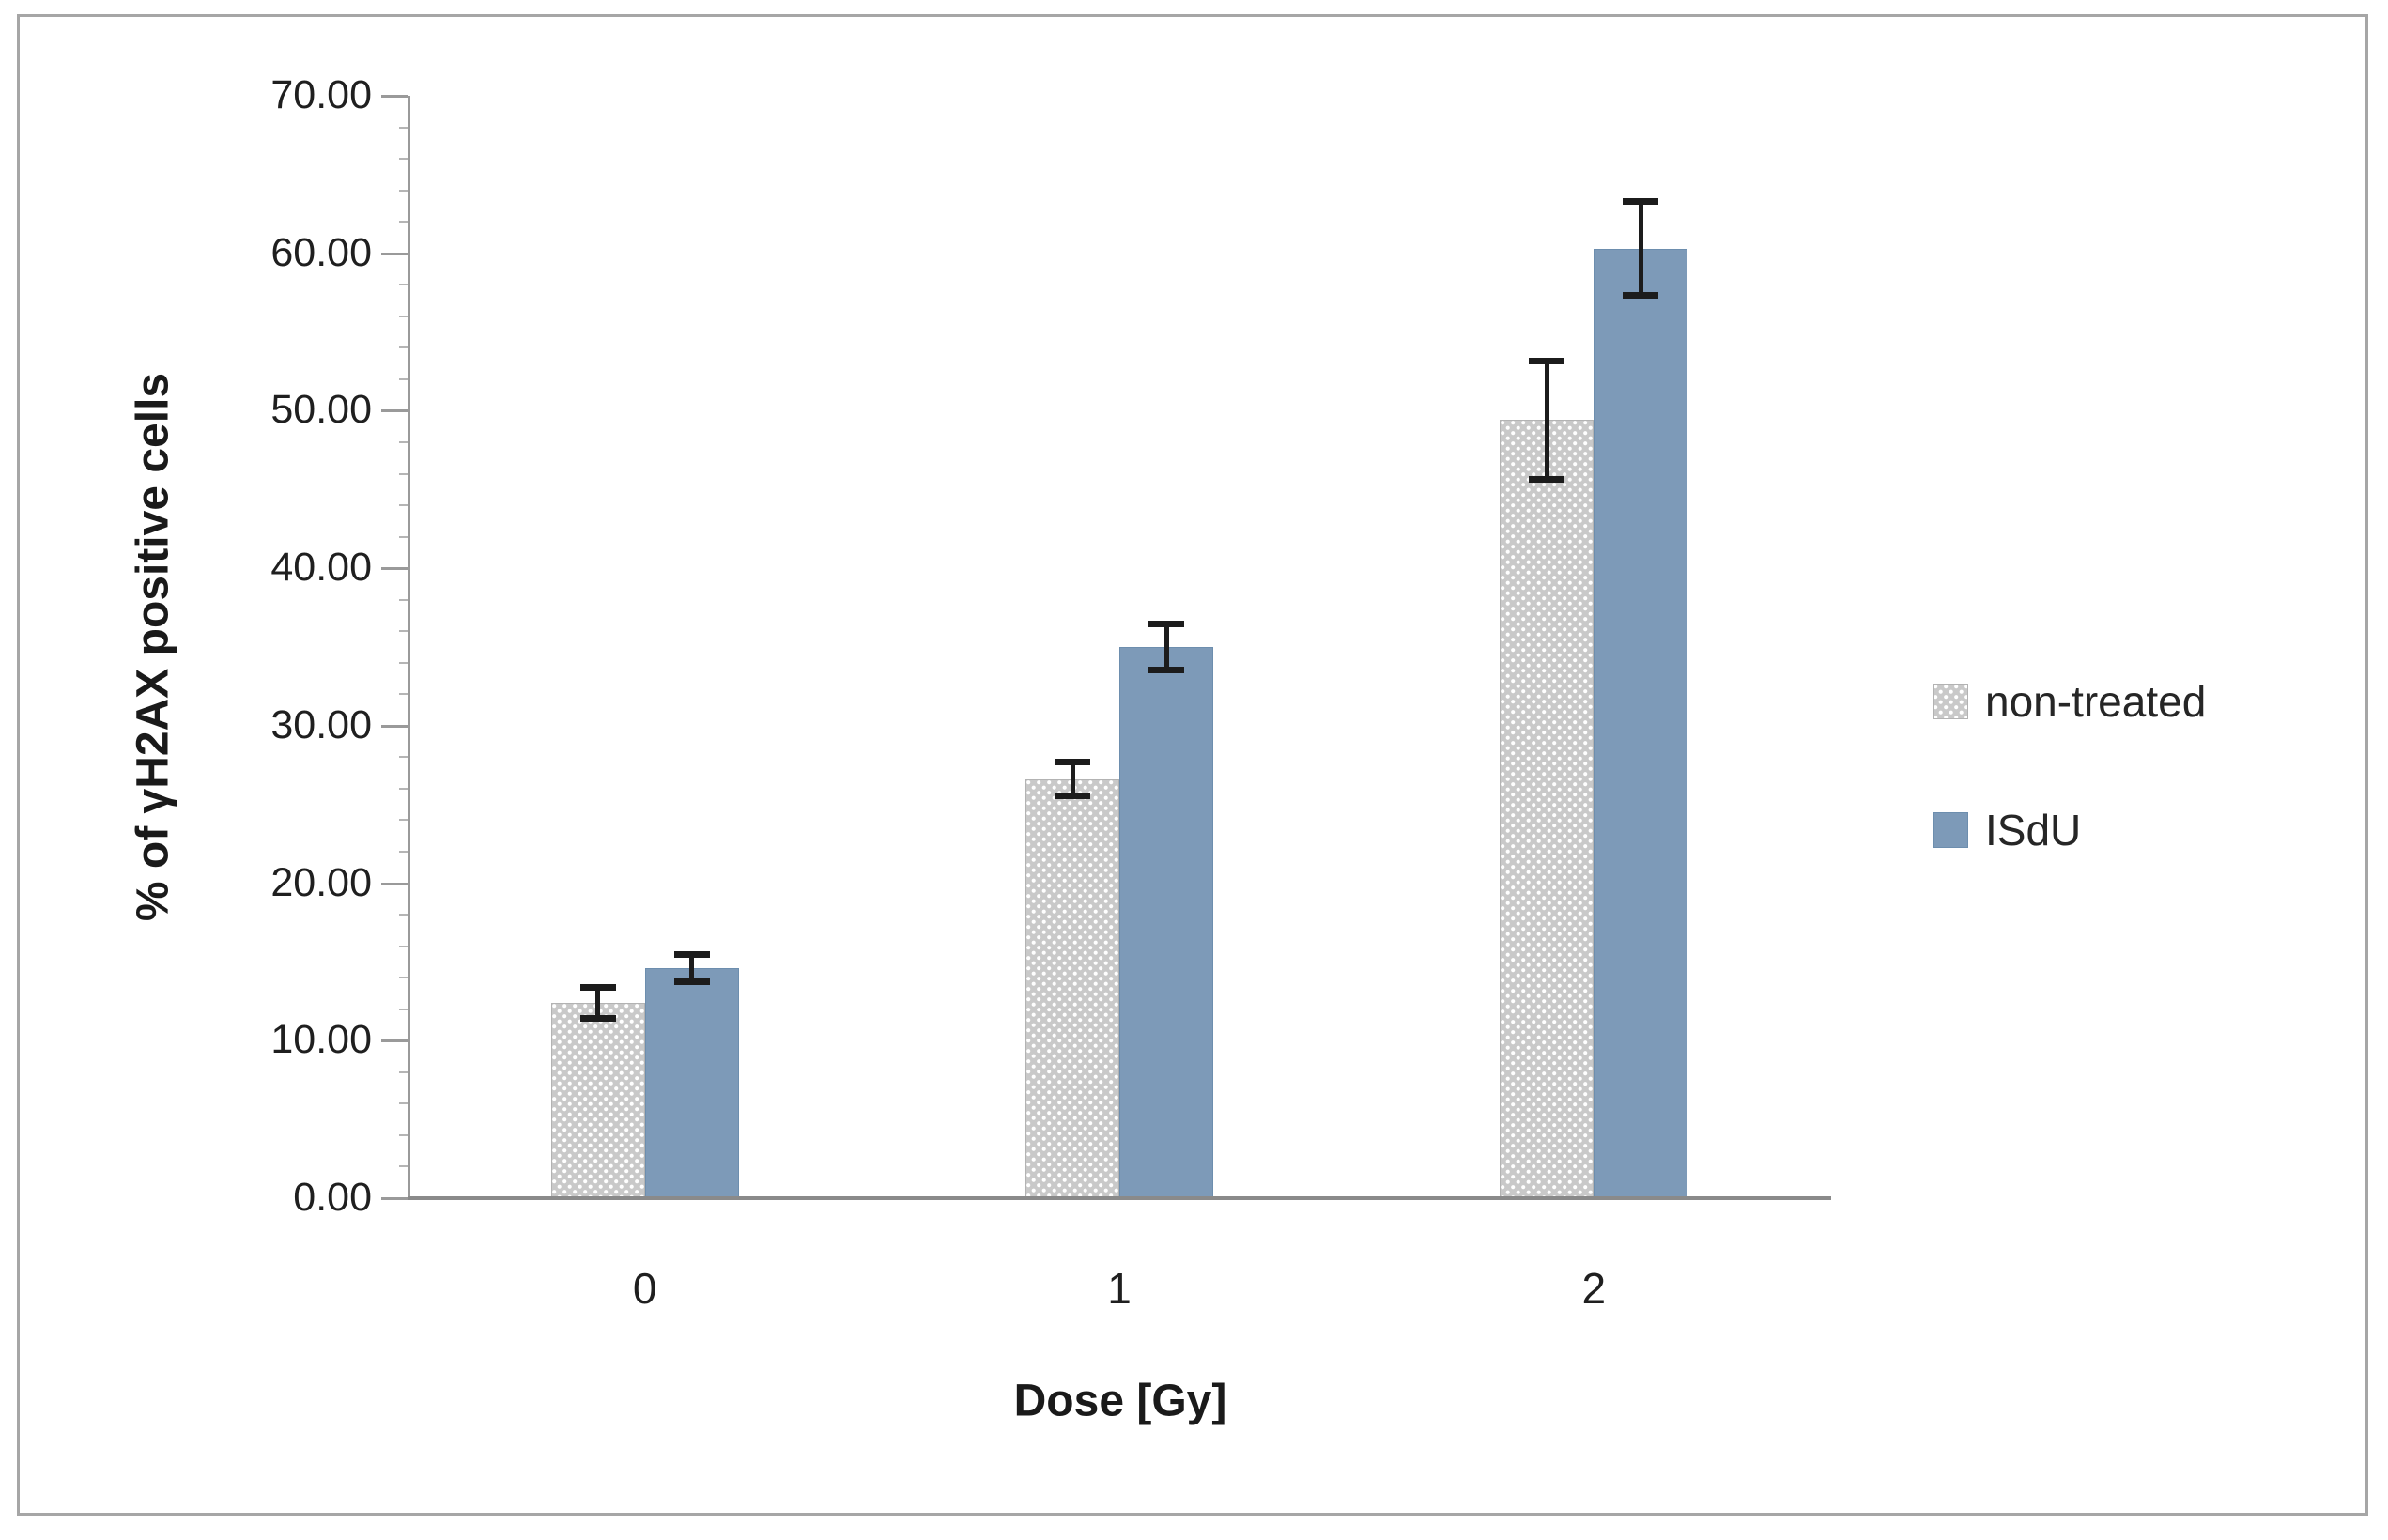 The image size is (2388, 1540). Describe the element at coordinates (332, 1197) in the screenshot. I see `y-tick-label: 0.00` at that location.